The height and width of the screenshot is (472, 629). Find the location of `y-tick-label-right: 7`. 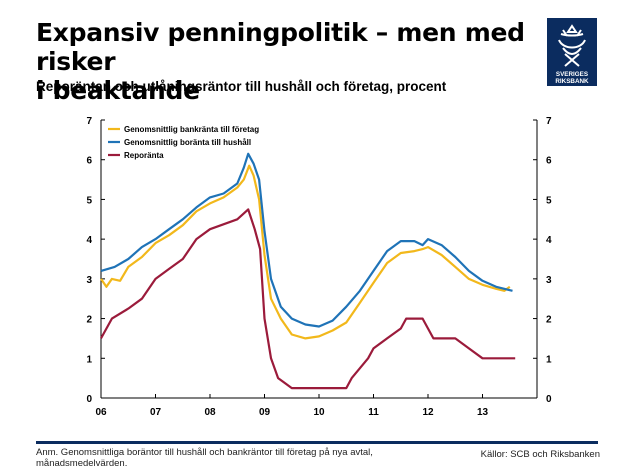

y-tick-label-right: 7 is located at coordinates (549, 121).